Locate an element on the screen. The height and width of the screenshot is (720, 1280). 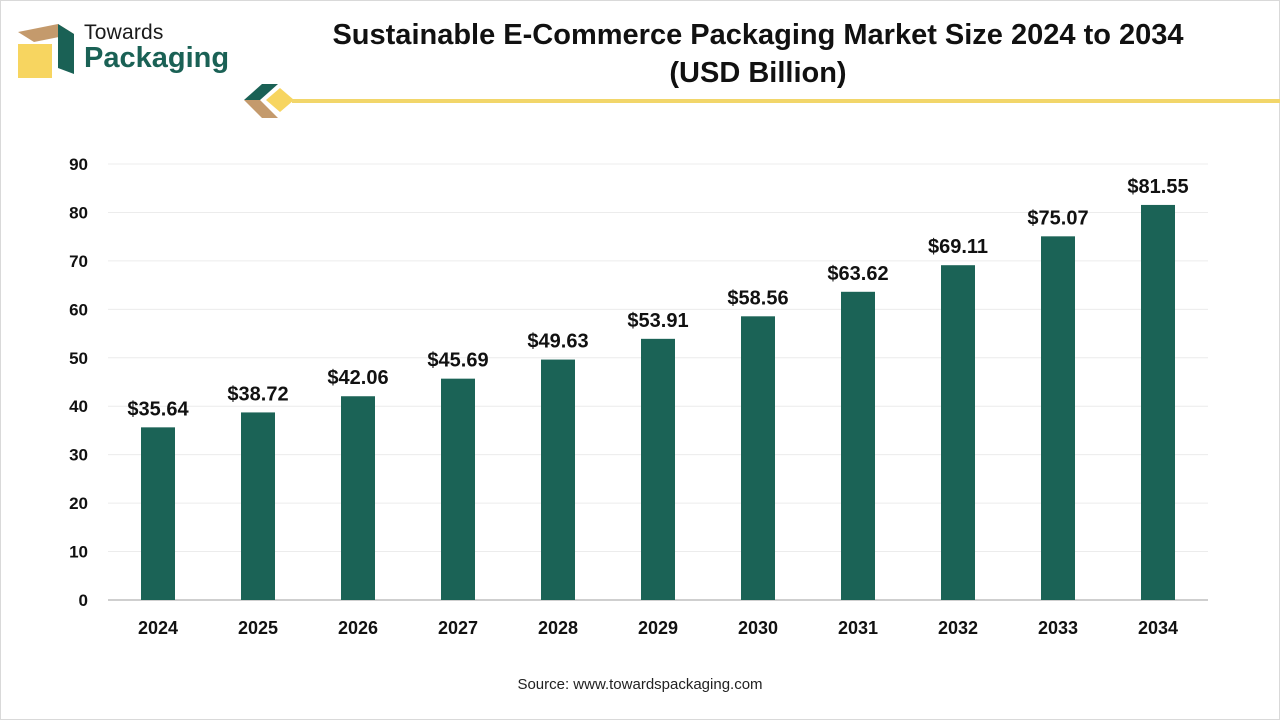
y-tick-label: 70 is located at coordinates (78, 261).